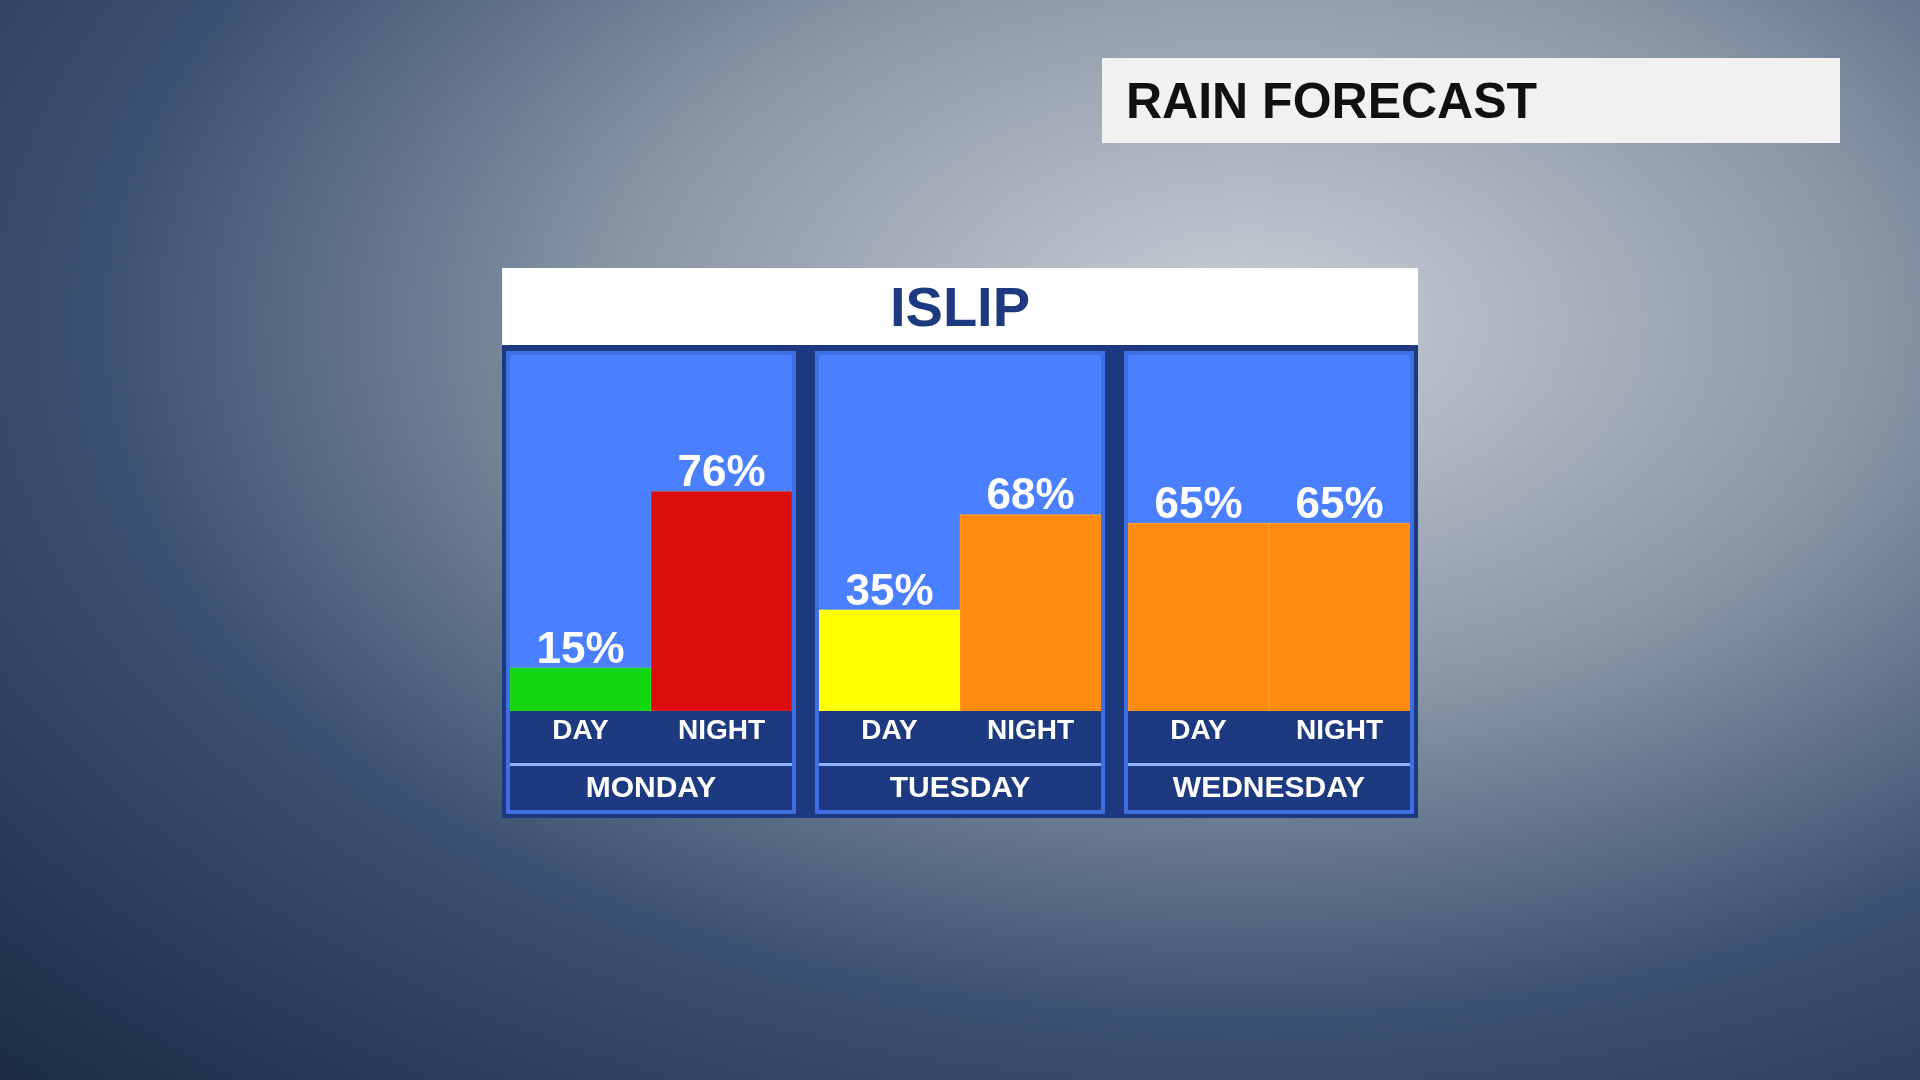 Image resolution: width=1920 pixels, height=1080 pixels. Describe the element at coordinates (960, 306) in the screenshot. I see `chart-subtitle: ISLIP` at that location.